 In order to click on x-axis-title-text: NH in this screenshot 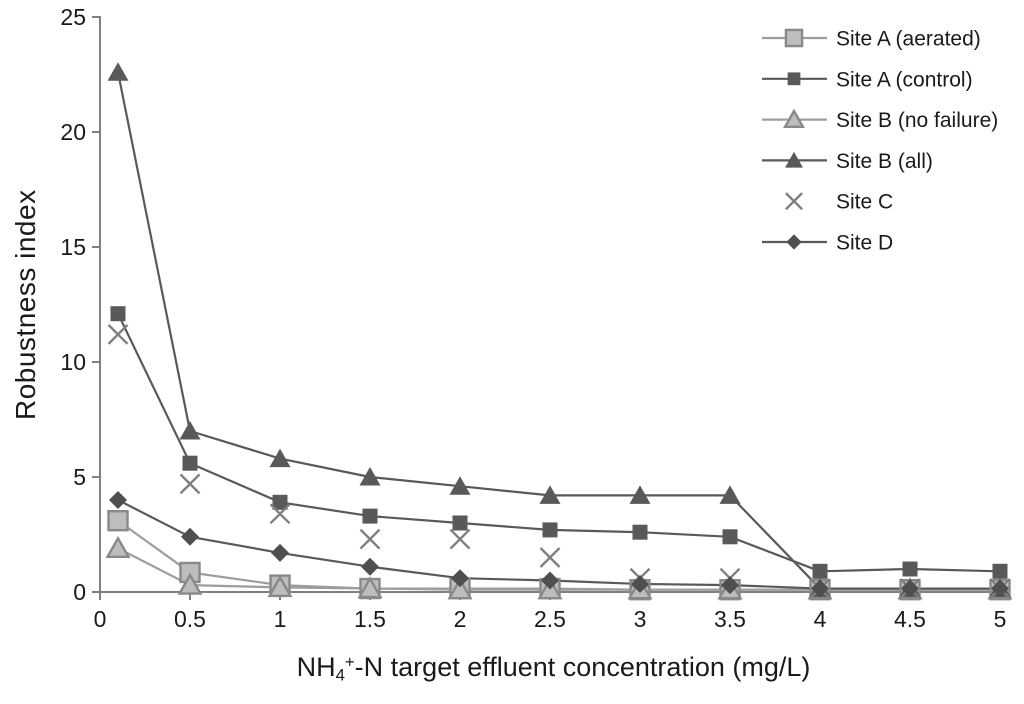, I will do `click(316, 667)`.